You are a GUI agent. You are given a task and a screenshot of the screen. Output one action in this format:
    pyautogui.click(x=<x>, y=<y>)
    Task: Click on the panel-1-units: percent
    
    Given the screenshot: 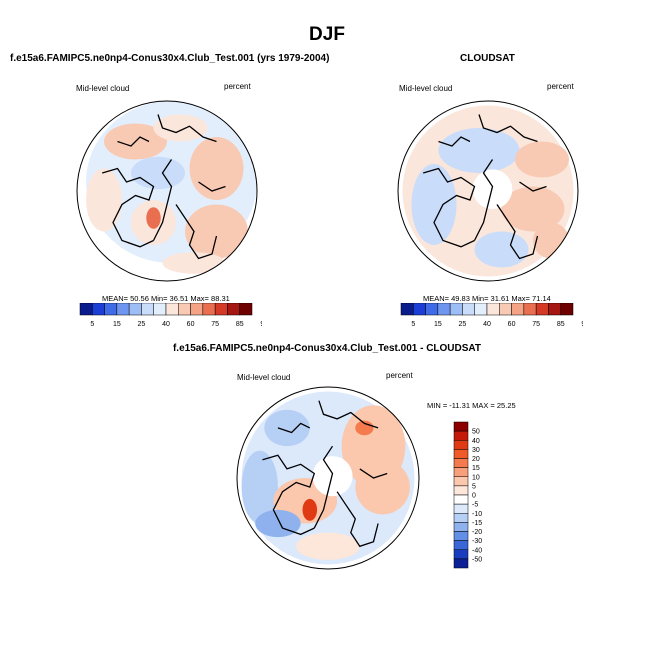 What is the action you would take?
    pyautogui.click(x=237, y=86)
    